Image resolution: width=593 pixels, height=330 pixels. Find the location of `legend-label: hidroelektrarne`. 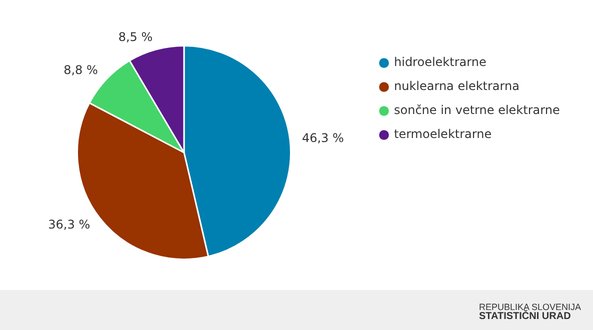

legend-label: hidroelektrarne is located at coordinates (440, 62).